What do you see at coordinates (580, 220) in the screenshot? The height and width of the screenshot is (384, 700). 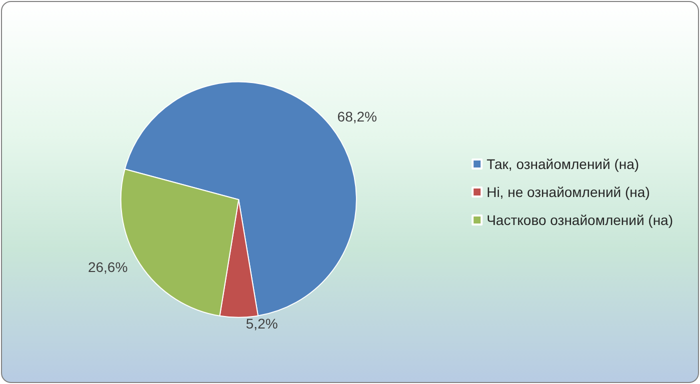 I see `legend-label: Частково ознайомлений (на)` at bounding box center [580, 220].